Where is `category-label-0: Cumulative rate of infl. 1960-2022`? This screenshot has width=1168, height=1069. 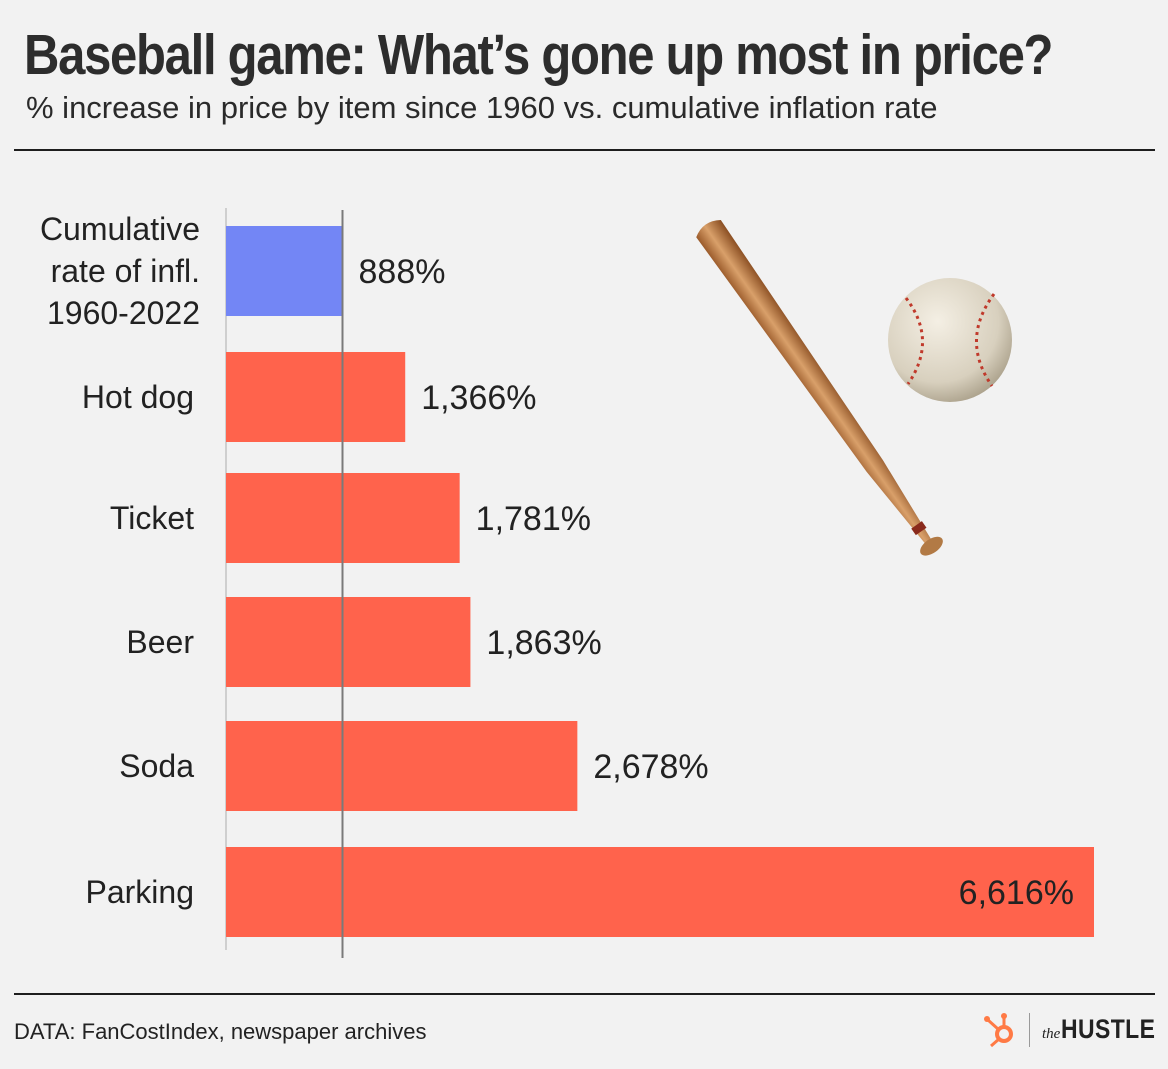 category-label-0: Cumulative rate of infl. 1960-2022 is located at coordinates (120, 271).